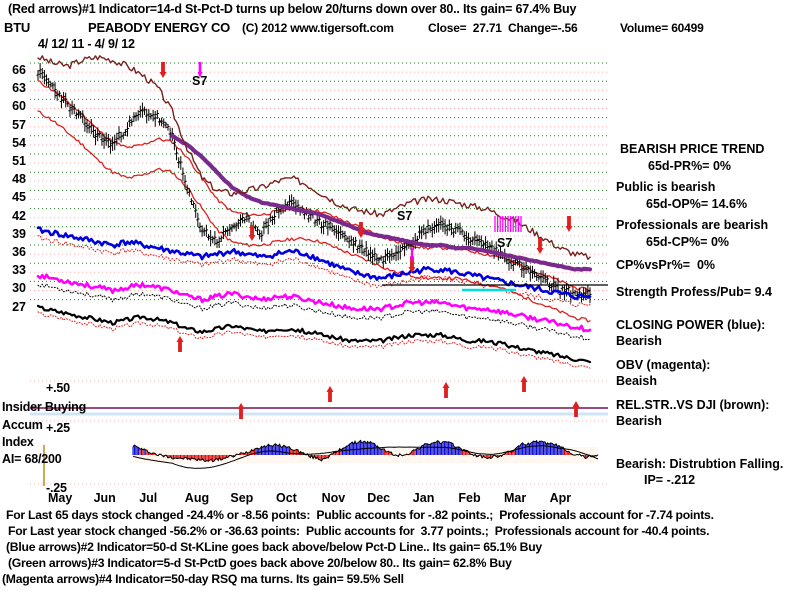 This screenshot has height=600, width=800. Describe the element at coordinates (700, 464) in the screenshot. I see `ip-status-title: Bearish: Distrubtion Falling.` at that location.